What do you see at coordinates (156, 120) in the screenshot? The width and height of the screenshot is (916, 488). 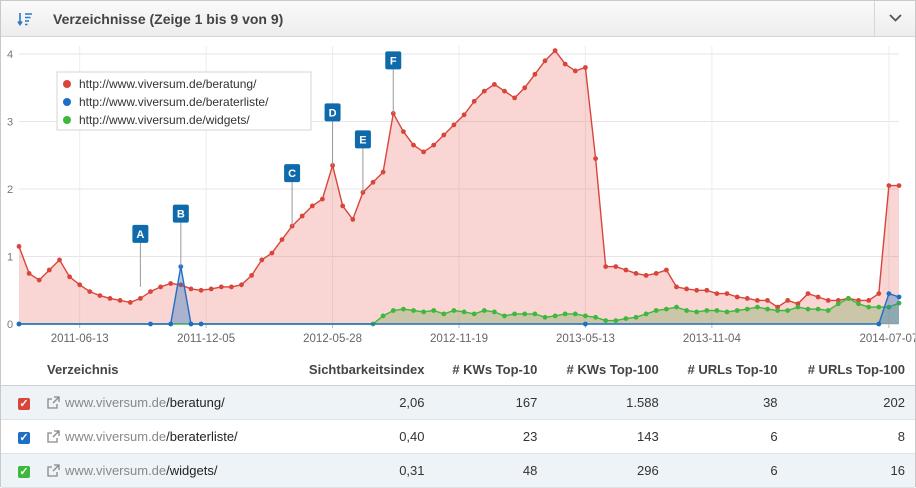 I see `legend-item: http://www.viversum.de/widgets/` at bounding box center [156, 120].